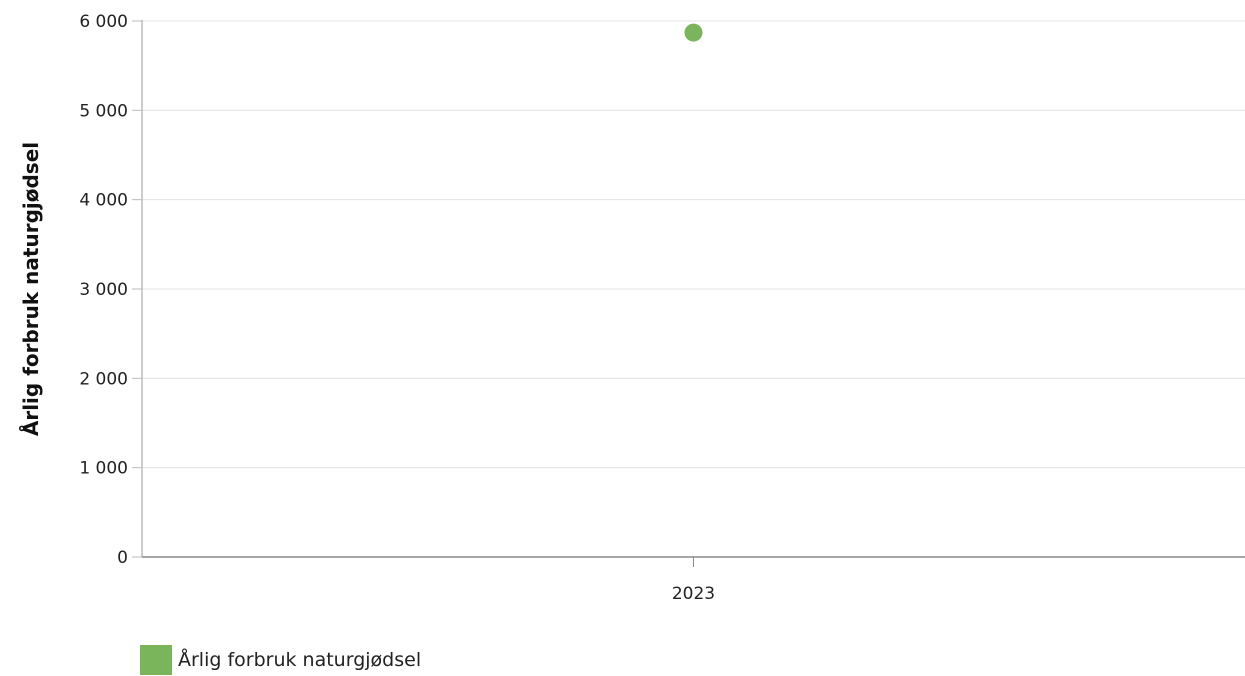 The width and height of the screenshot is (1245, 676). What do you see at coordinates (693, 580) in the screenshot?
I see `x-tick-labels: 2023` at bounding box center [693, 580].